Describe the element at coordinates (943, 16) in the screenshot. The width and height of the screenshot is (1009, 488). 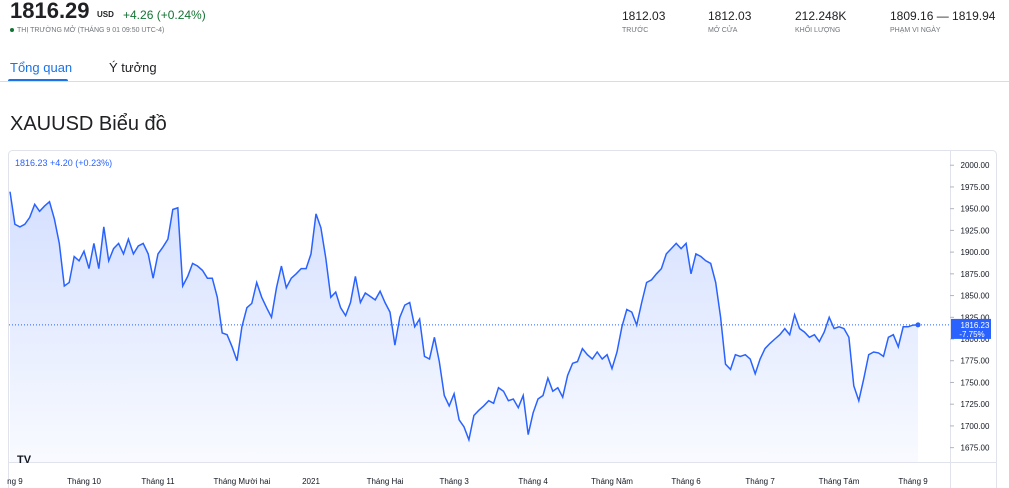
I see `stat-value: 1809.16 — 1819.94` at that location.